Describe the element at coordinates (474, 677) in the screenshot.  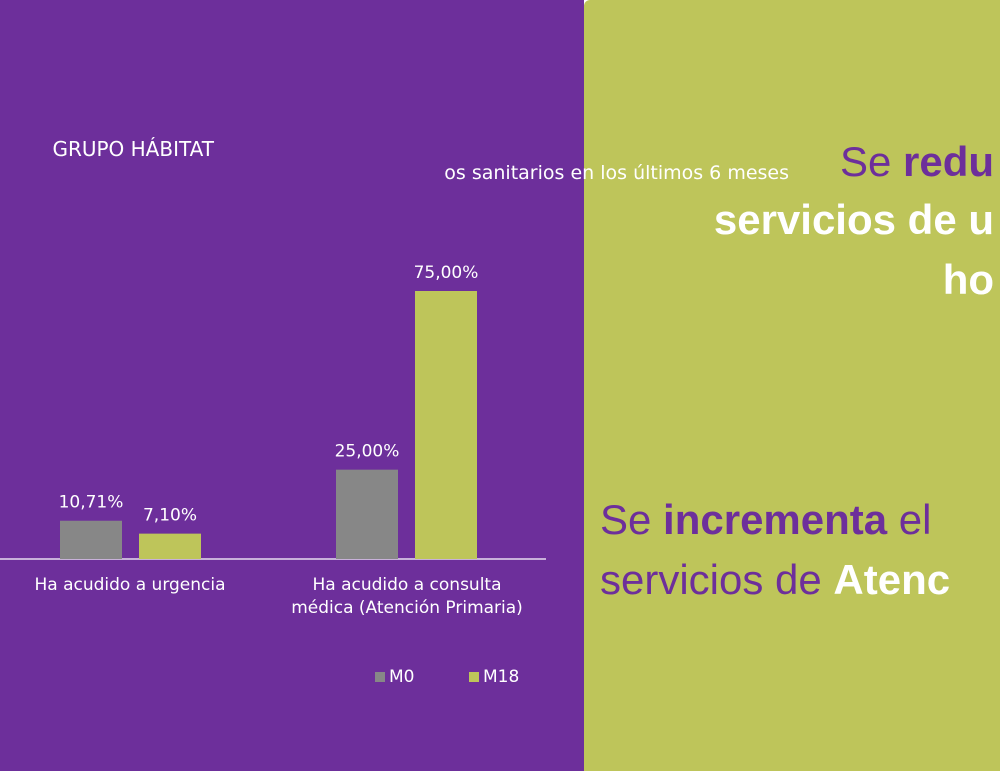
I see `legend-swatch-m18` at that location.